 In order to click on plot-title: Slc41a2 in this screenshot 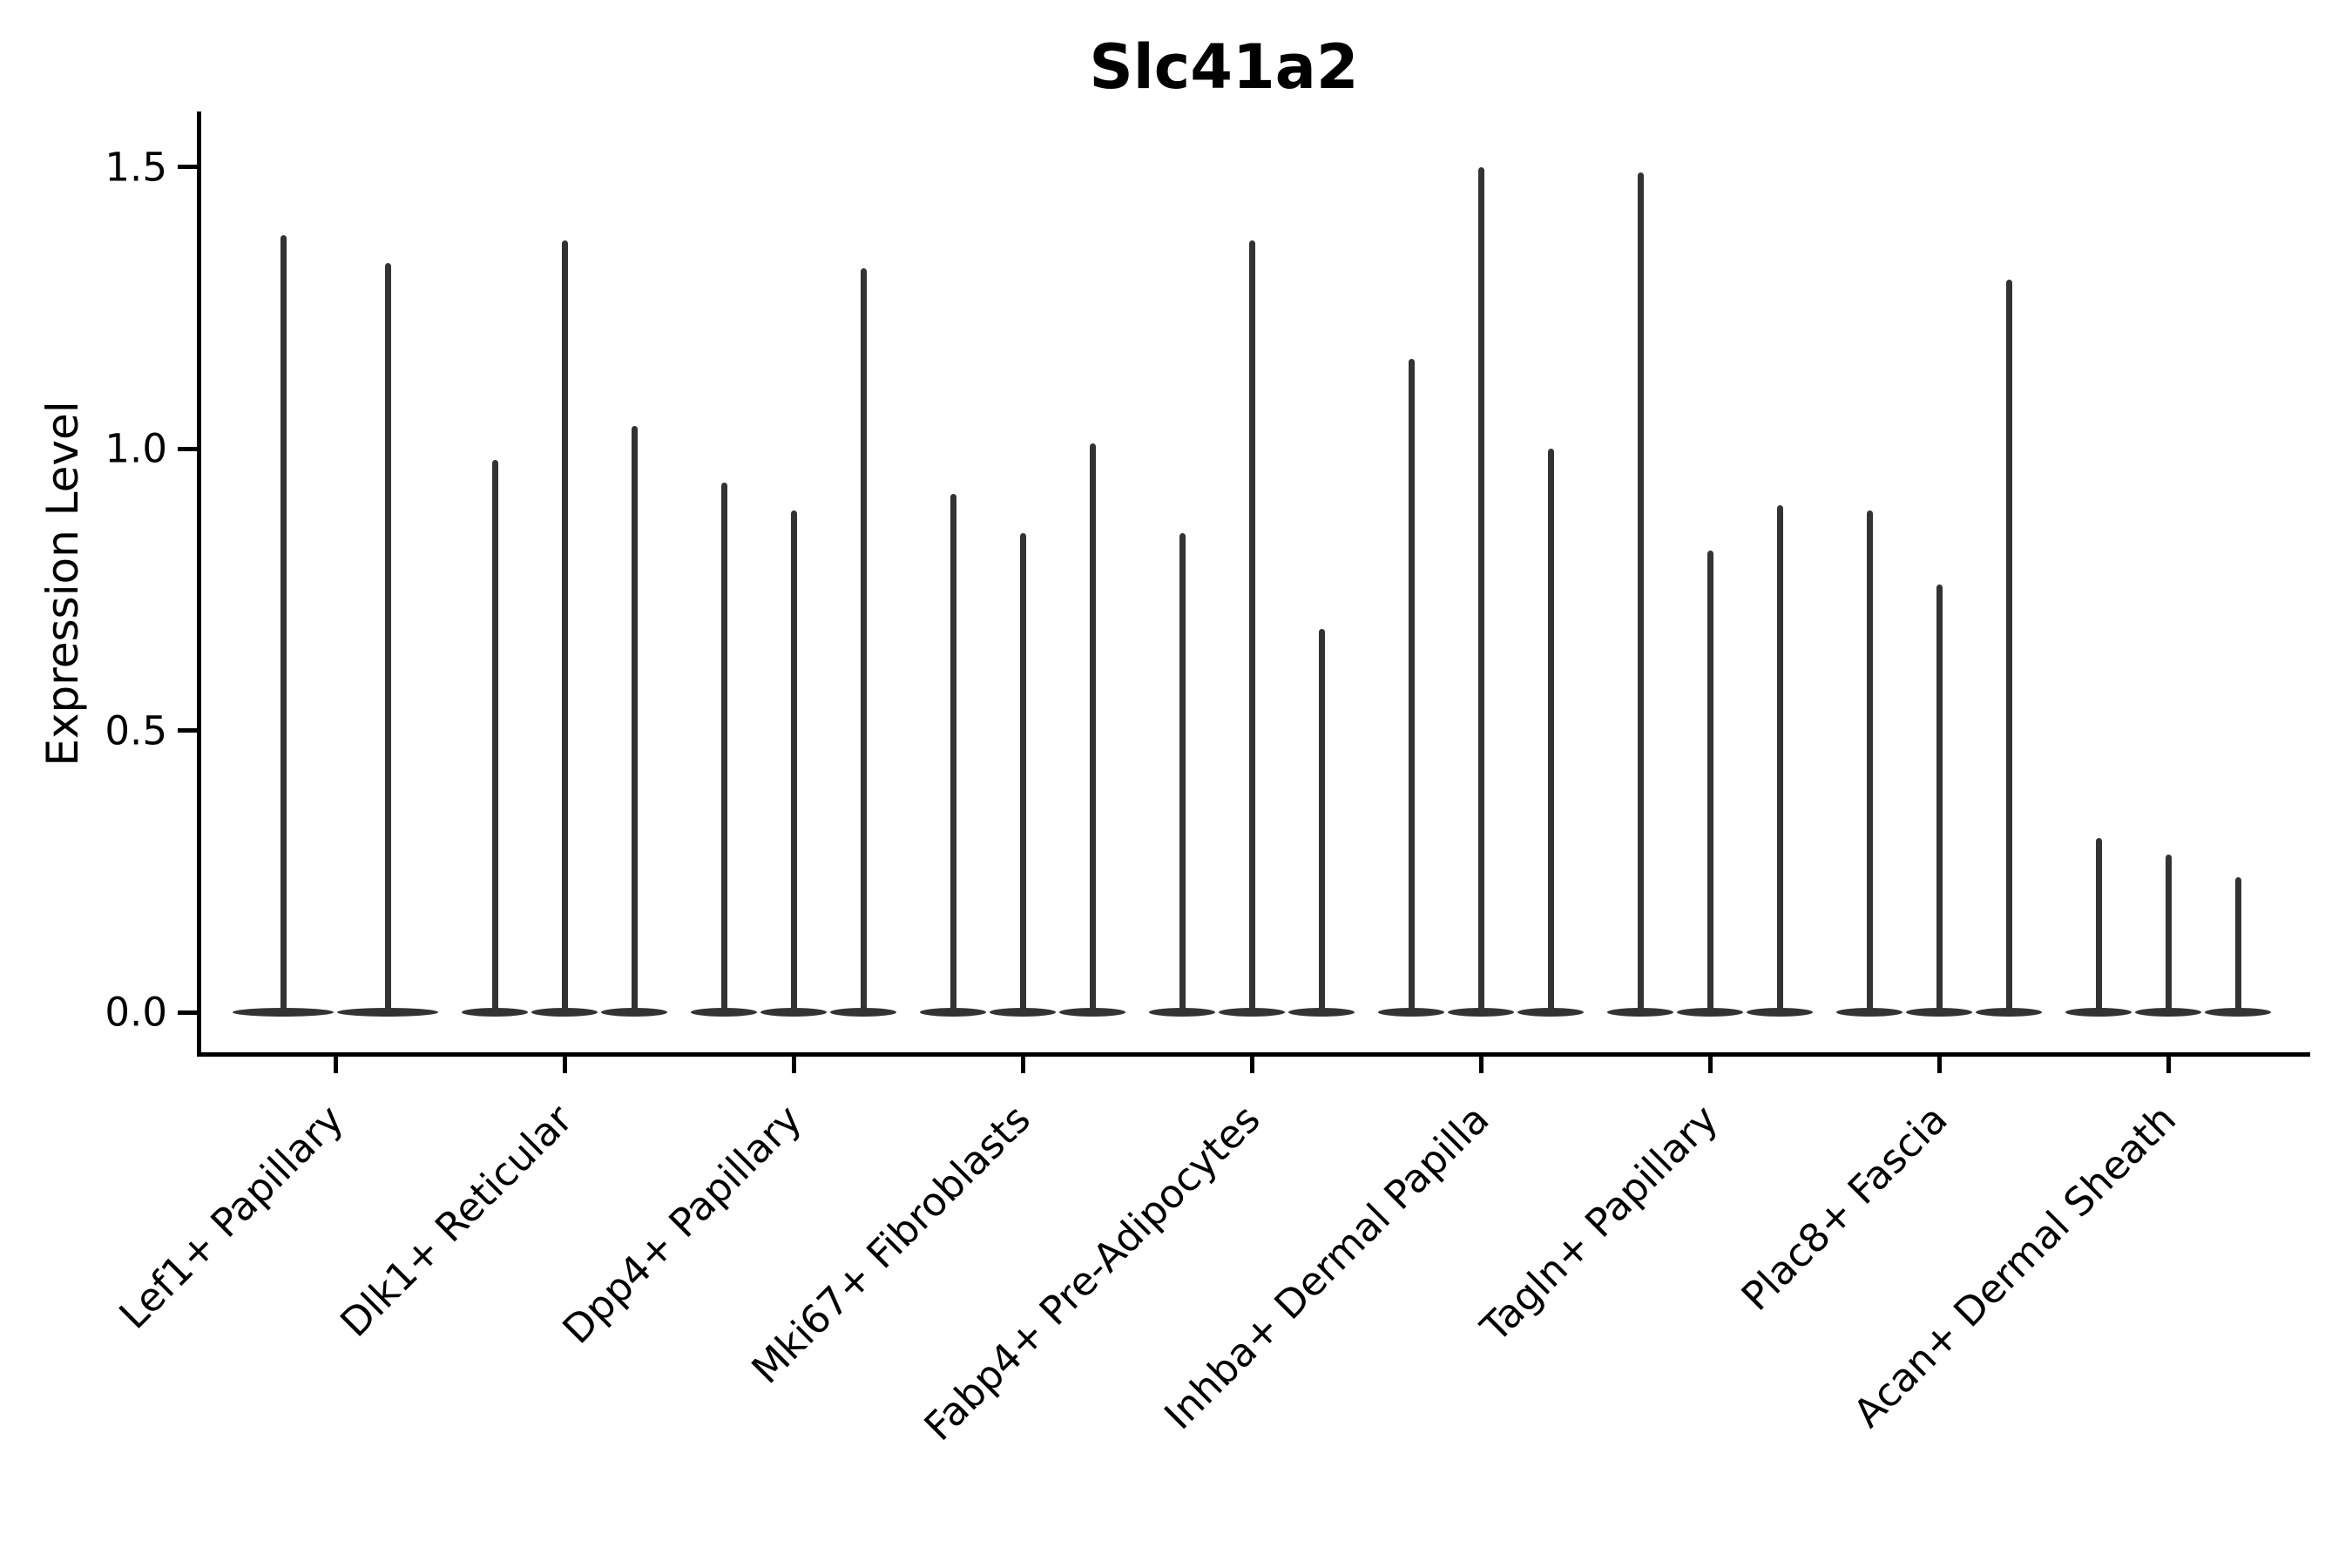, I will do `click(1224, 67)`.